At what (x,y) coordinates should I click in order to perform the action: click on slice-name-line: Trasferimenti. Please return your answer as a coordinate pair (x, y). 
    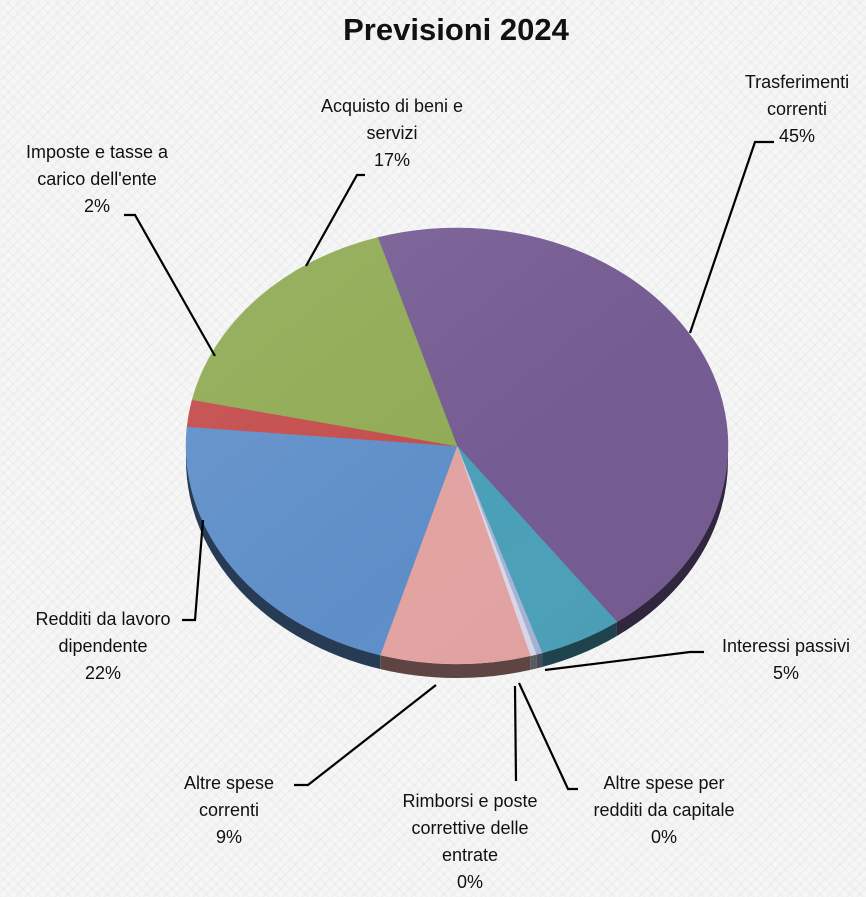
    Looking at the image, I should click on (797, 82).